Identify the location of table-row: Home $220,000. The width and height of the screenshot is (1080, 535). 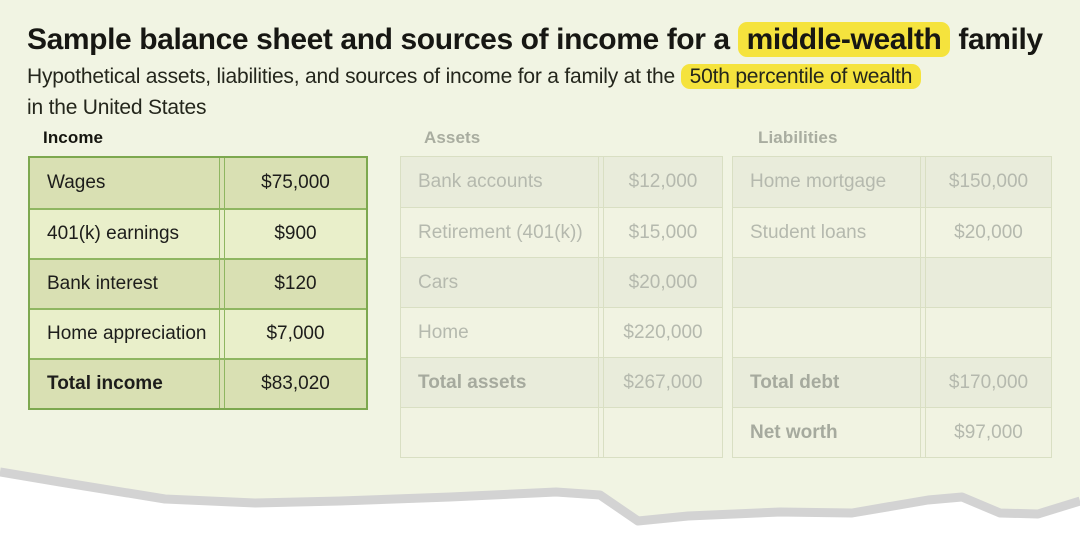
(561, 332).